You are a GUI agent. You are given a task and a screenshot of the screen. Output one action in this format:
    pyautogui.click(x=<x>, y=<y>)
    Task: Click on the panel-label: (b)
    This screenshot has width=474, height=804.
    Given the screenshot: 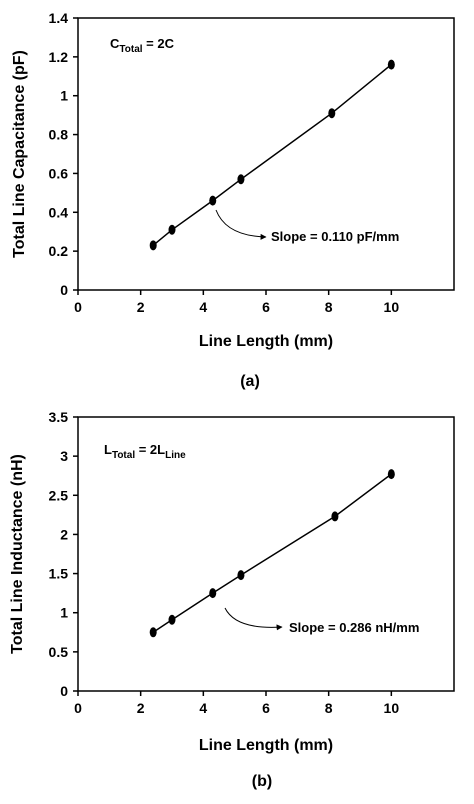 What is the action you would take?
    pyautogui.click(x=262, y=781)
    